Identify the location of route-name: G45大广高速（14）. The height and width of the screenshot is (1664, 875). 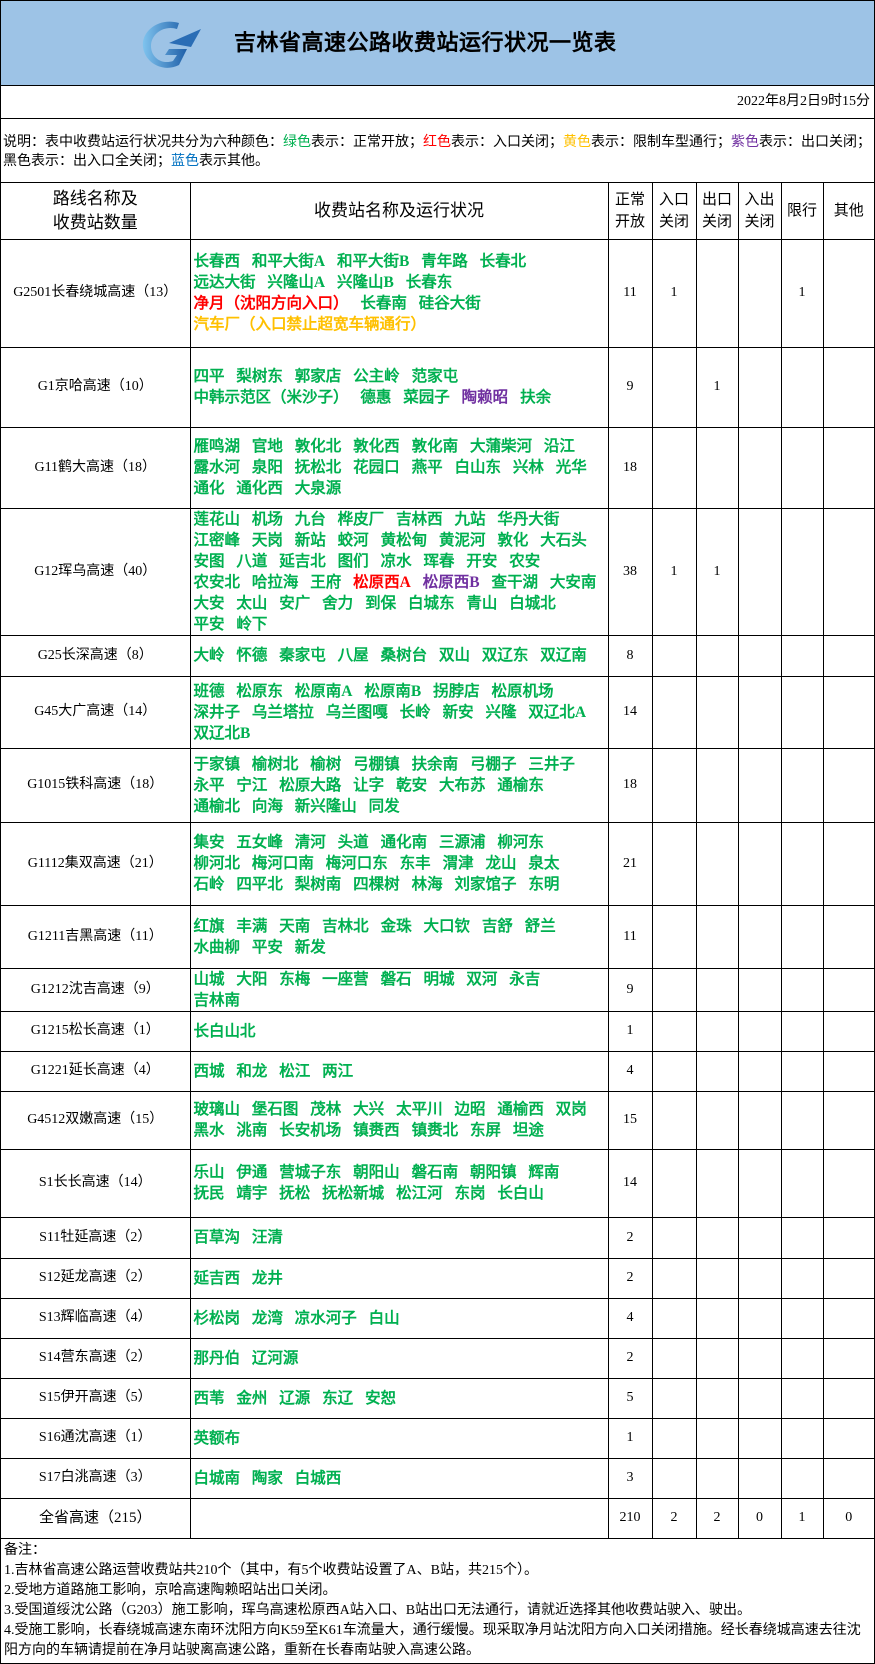
(96, 712).